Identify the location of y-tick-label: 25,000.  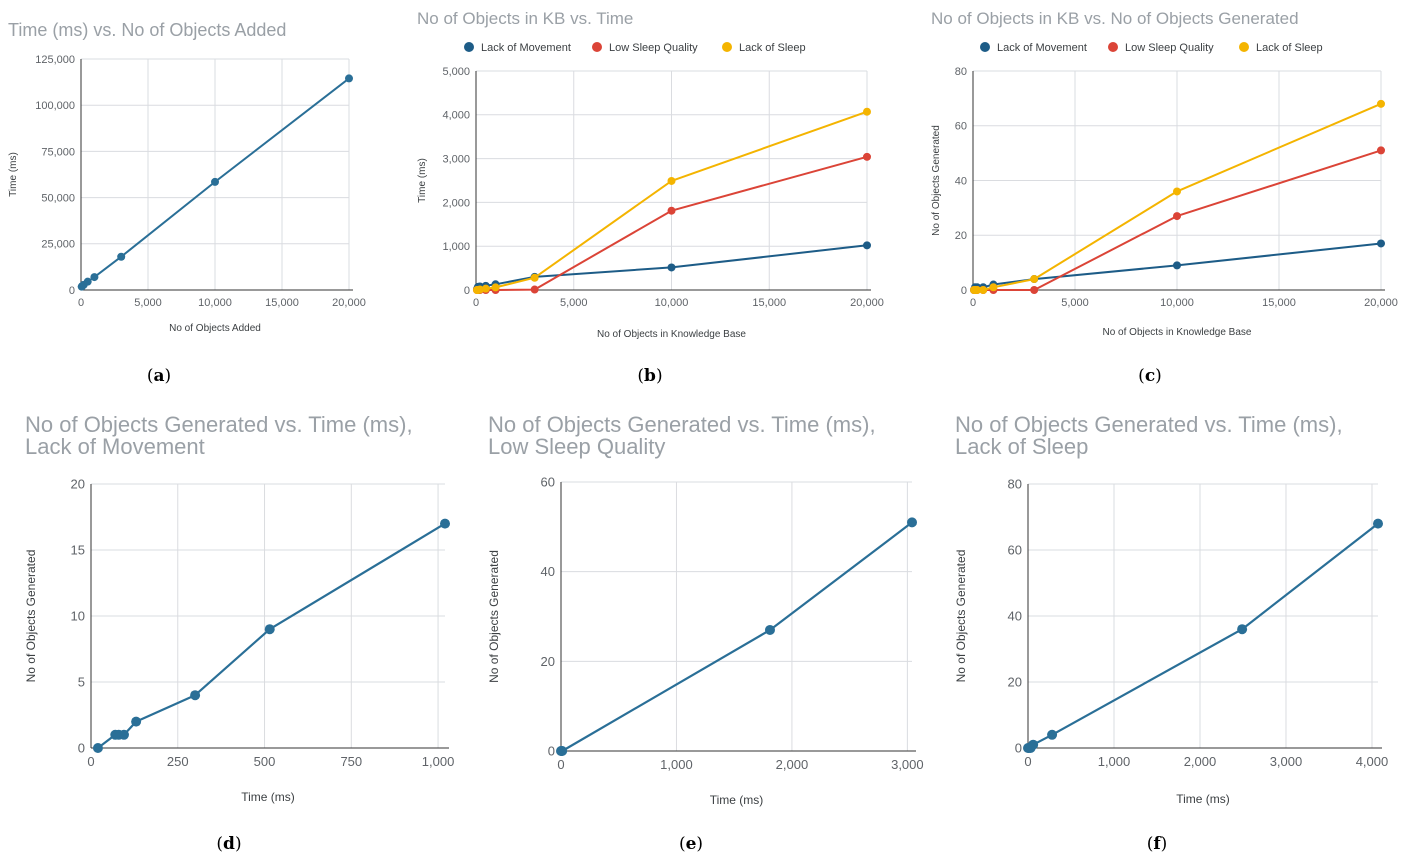
(58, 245).